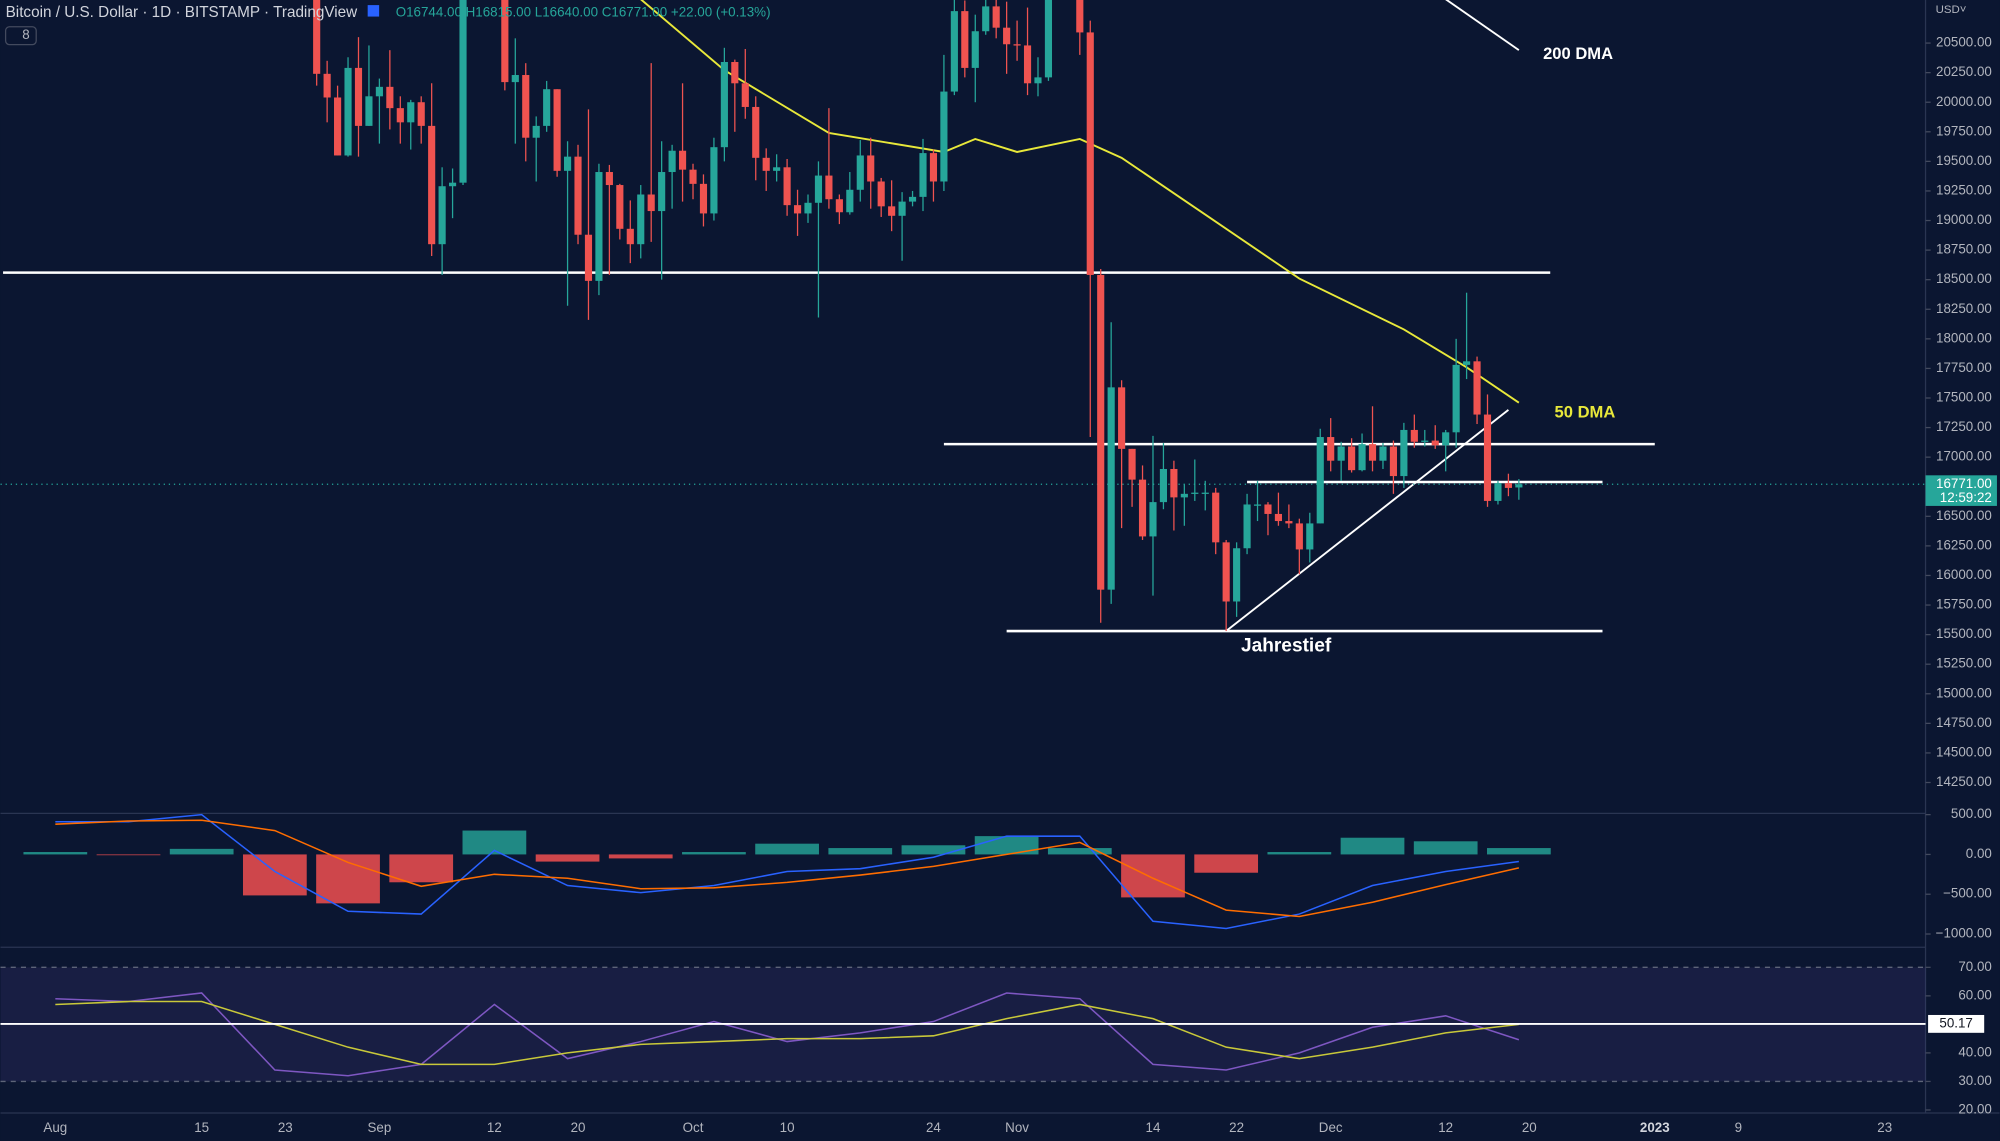  What do you see at coordinates (1964, 751) in the screenshot?
I see `price-tick-label: 14500.00` at bounding box center [1964, 751].